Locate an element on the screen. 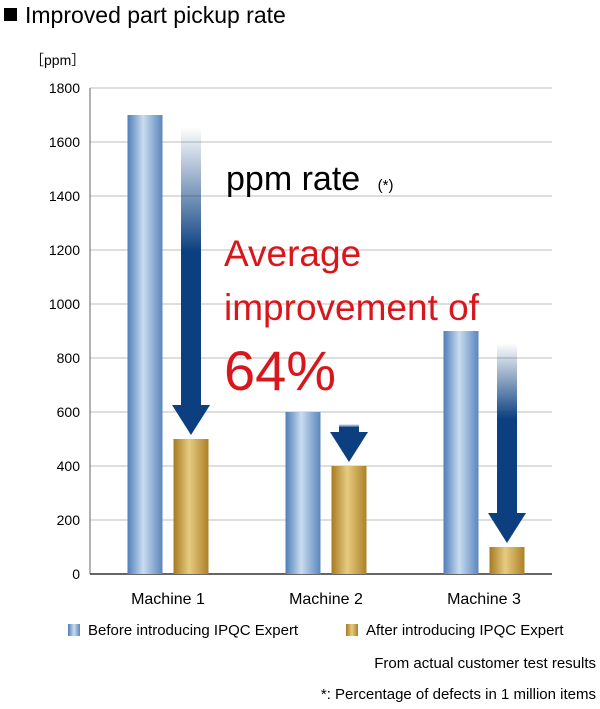  legend-swatch-before is located at coordinates (74, 630).